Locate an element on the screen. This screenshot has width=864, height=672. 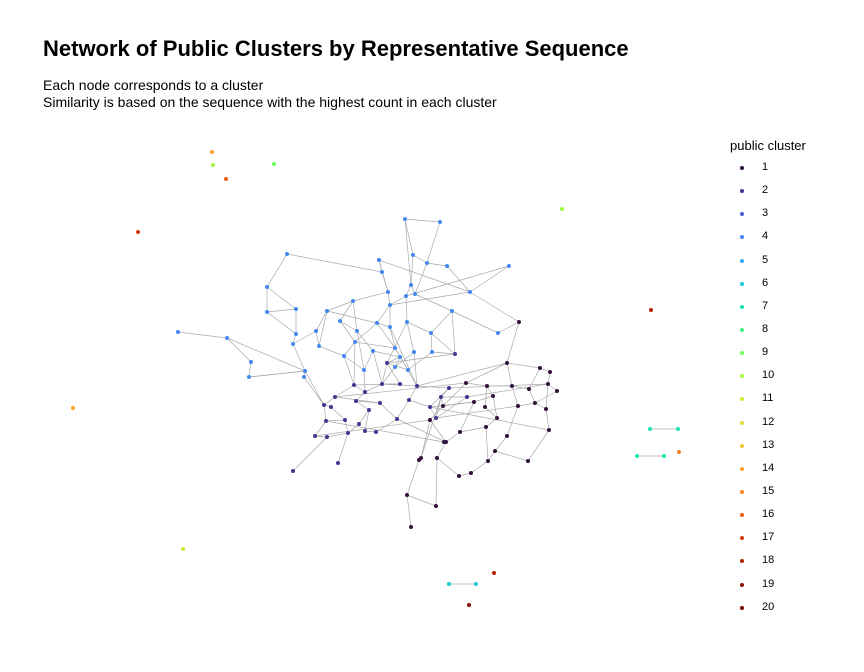
legend-items: 1 2 3 4 5 6 7 8 9 10 11 12 13 14 15 16 17 18 19 20 is located at coordinates (768, 390).